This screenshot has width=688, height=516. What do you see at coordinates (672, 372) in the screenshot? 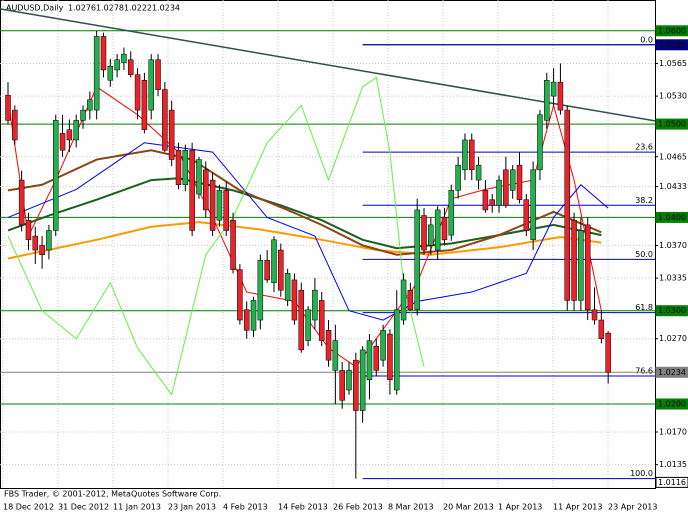
I see `price-box-label: 1.0234` at bounding box center [672, 372].